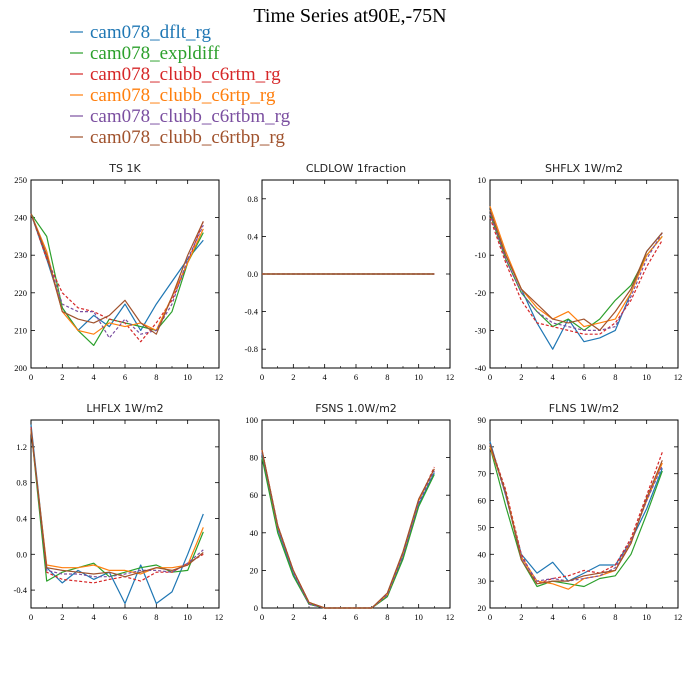  Describe the element at coordinates (482, 474) in the screenshot. I see `y-tick-label: 70` at that location.